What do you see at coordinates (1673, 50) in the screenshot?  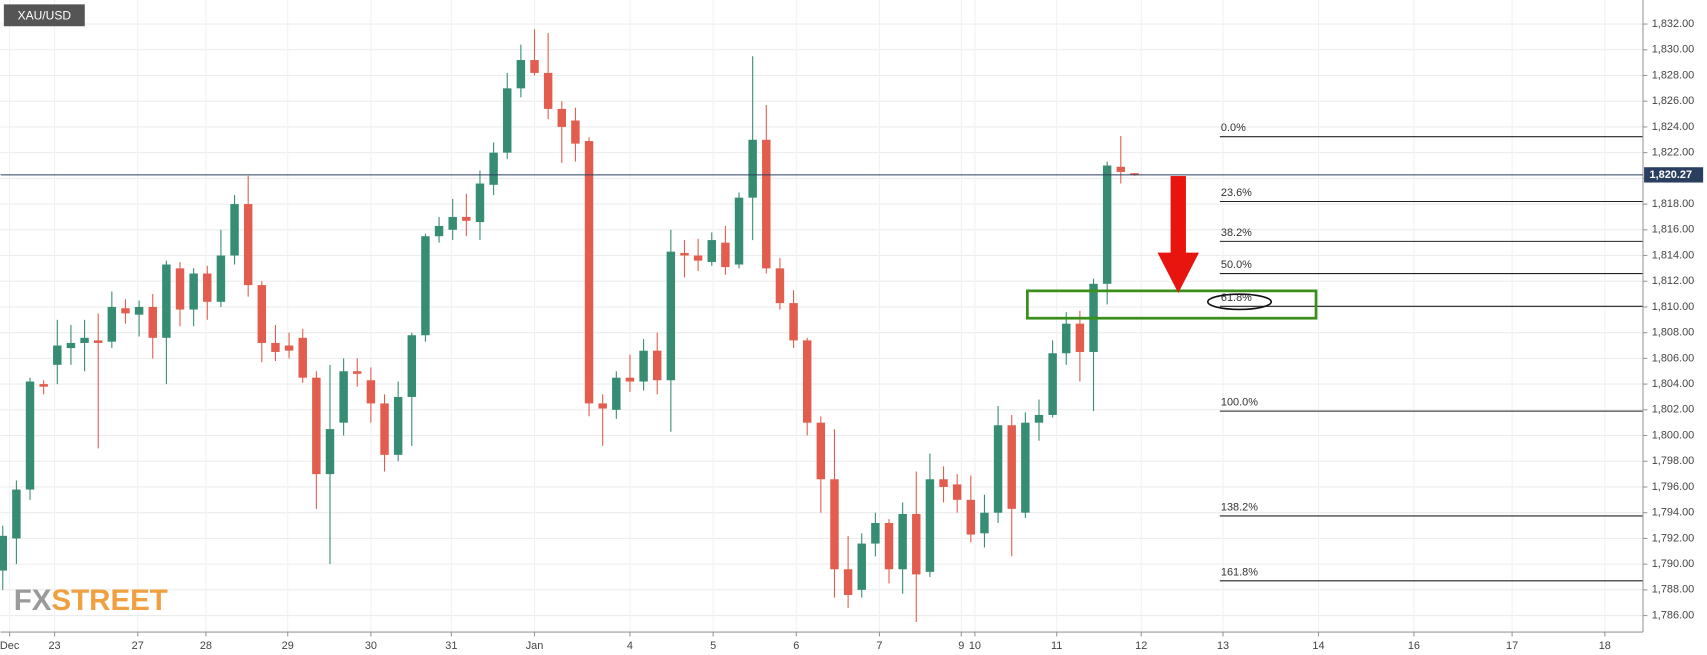 I see `y-tick-label: 1,830.00` at bounding box center [1673, 50].